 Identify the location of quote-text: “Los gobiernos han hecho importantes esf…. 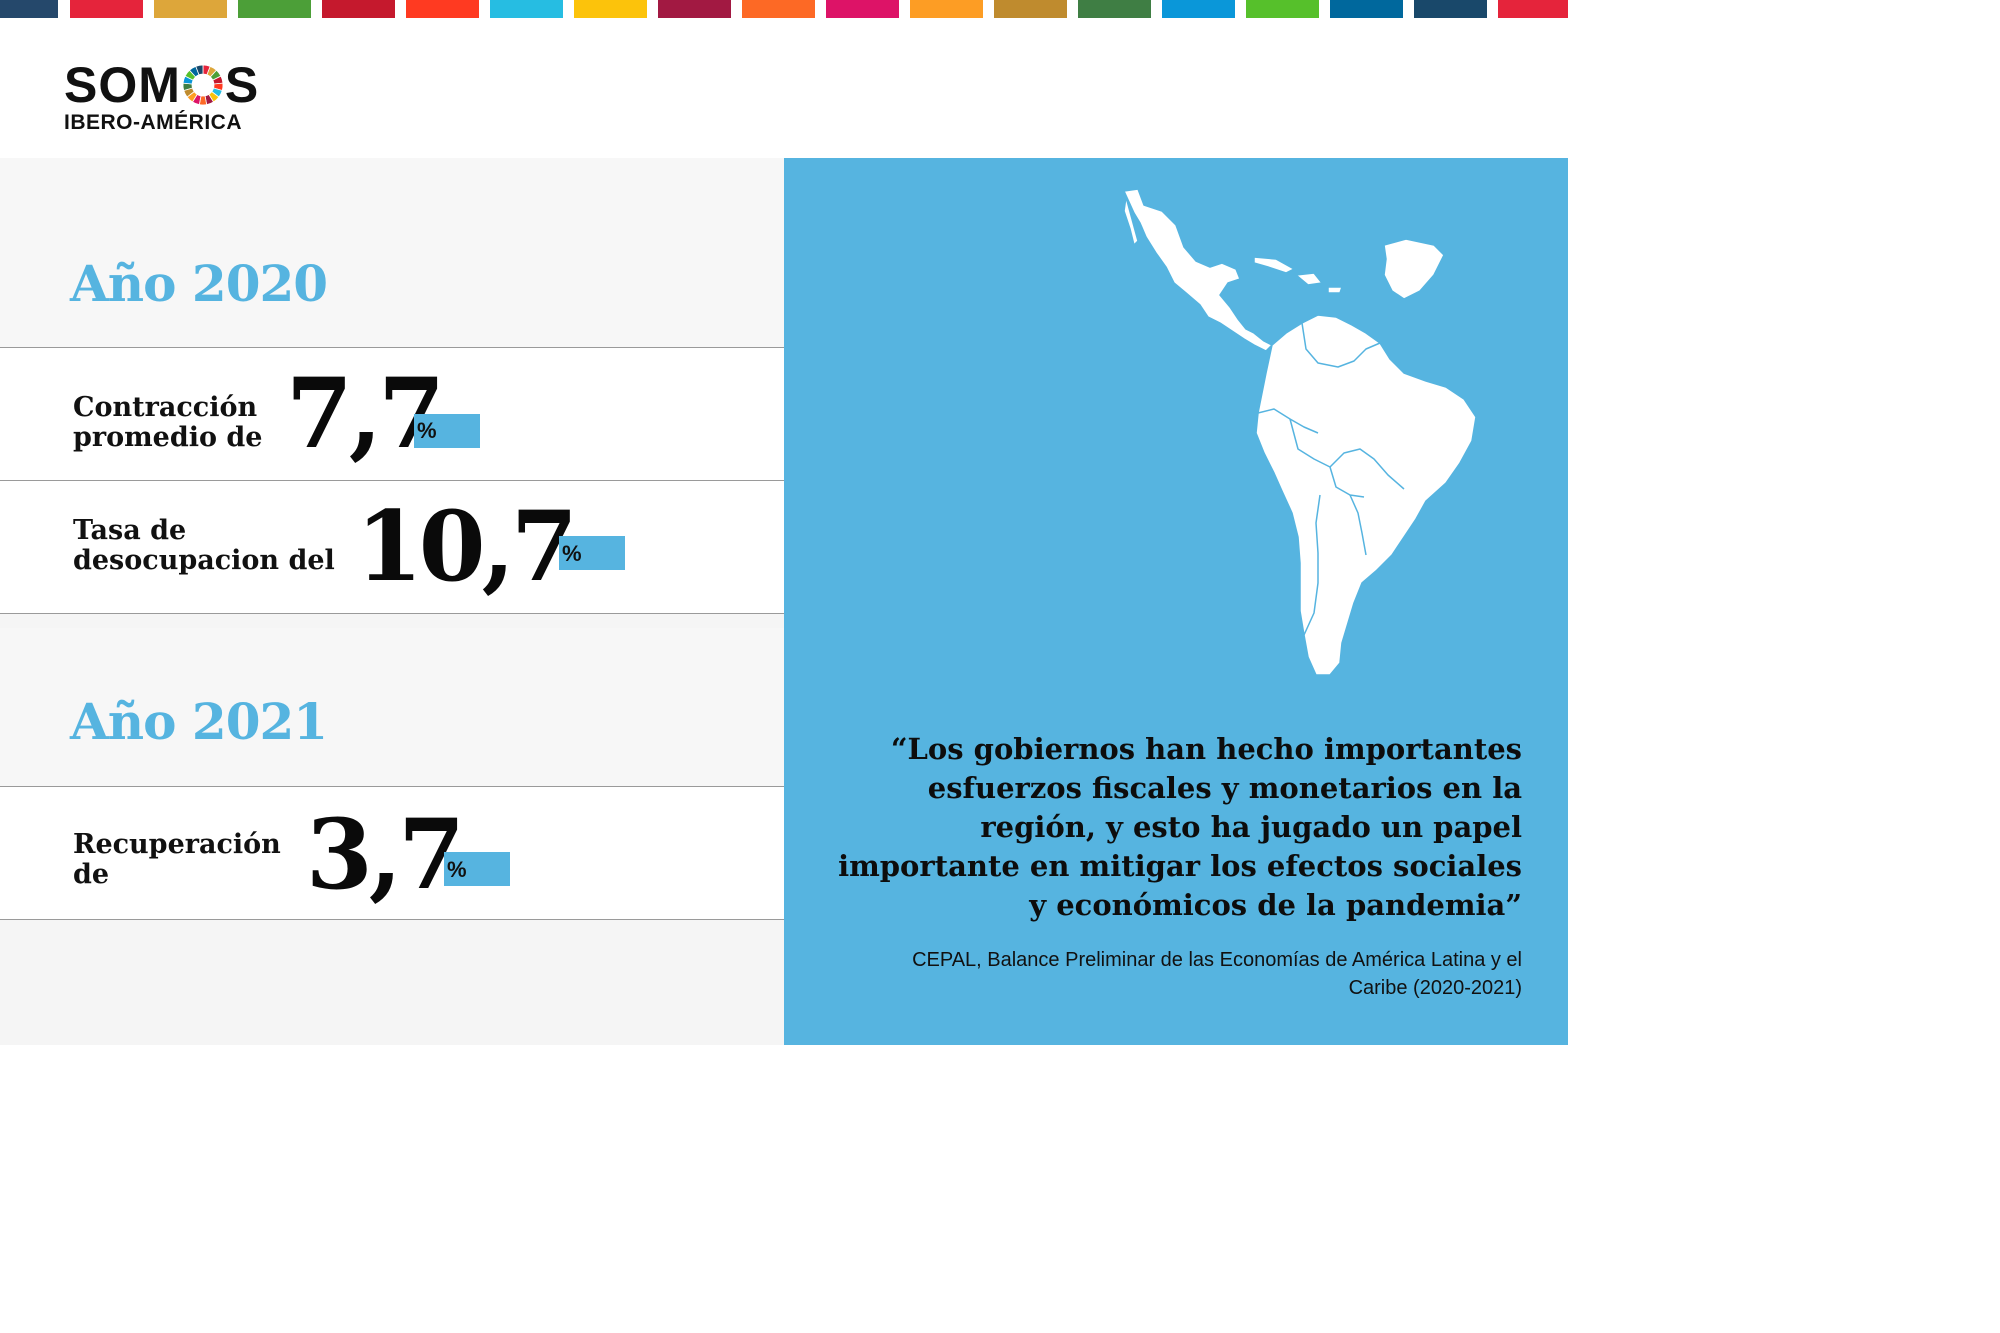
(1180, 827).